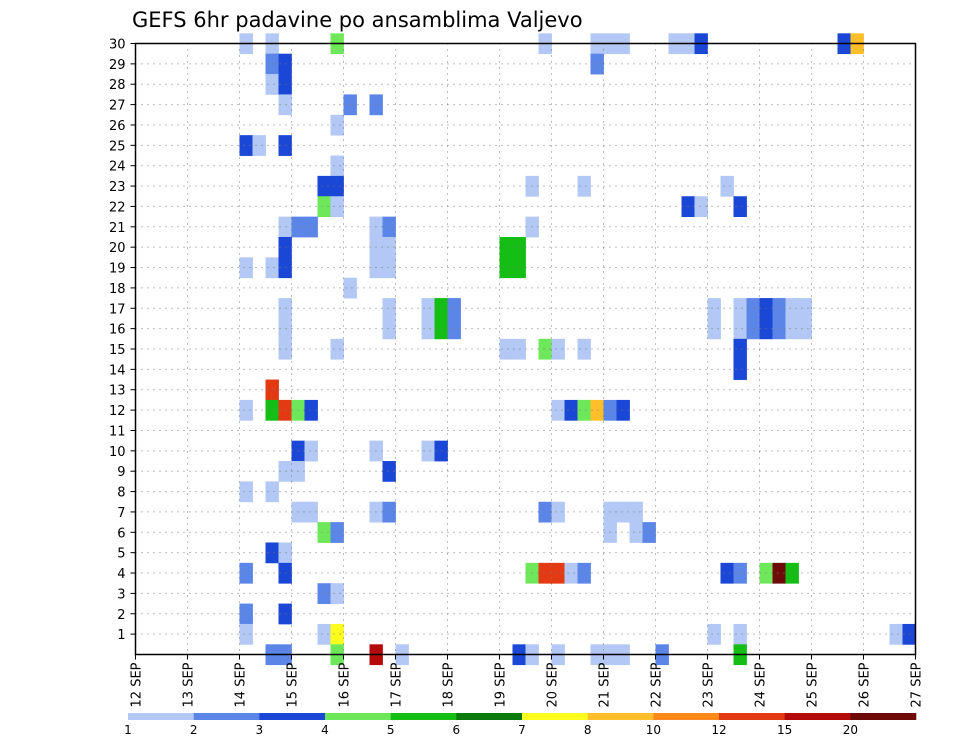 The width and height of the screenshot is (960, 742). What do you see at coordinates (117, 431) in the screenshot?
I see `y-tick-label: 11` at bounding box center [117, 431].